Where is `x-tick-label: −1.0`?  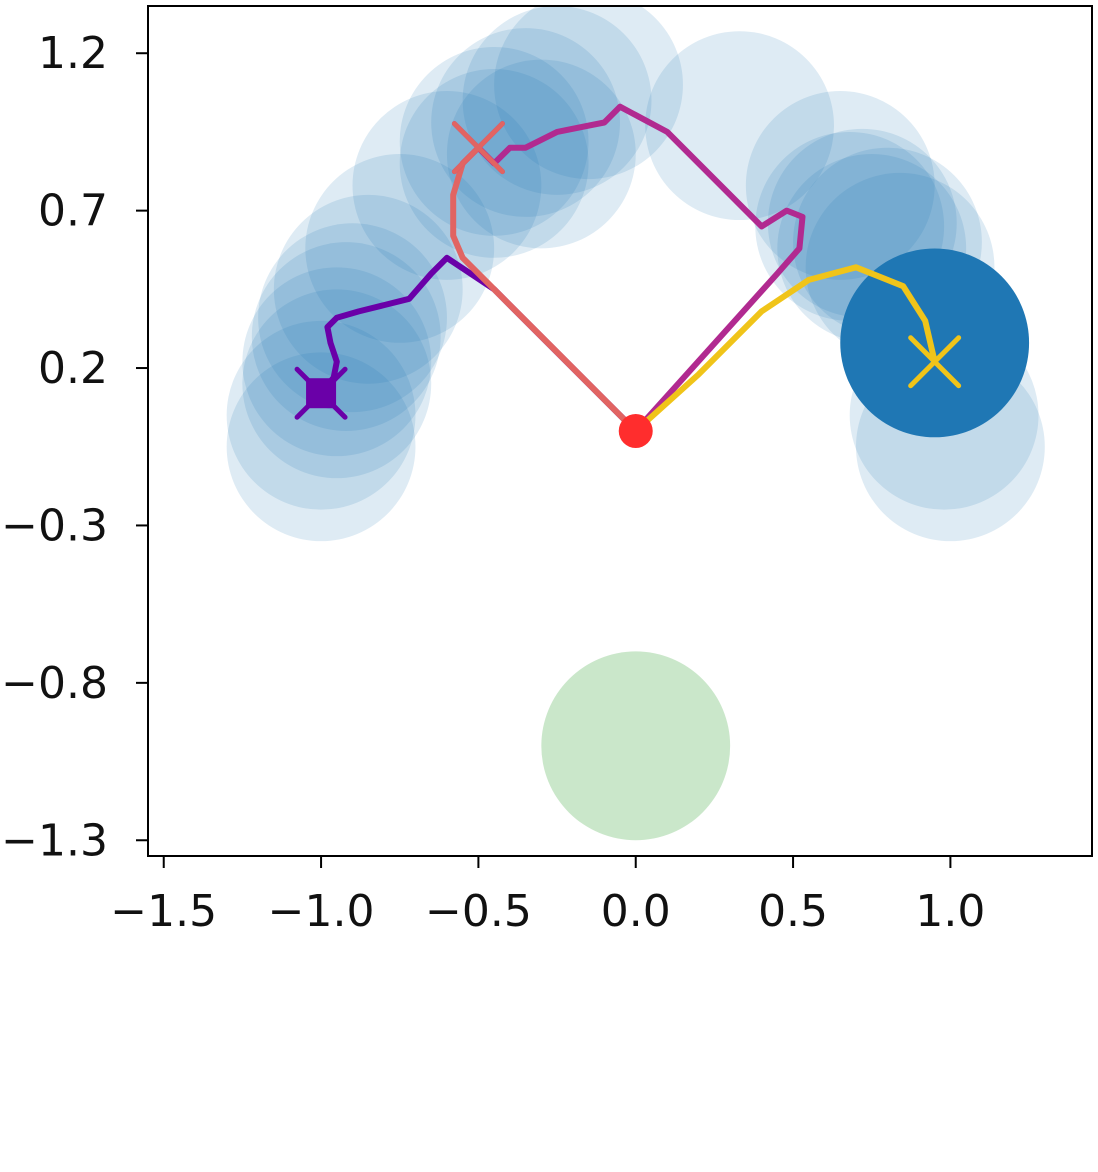
x-tick-label: −1.0 is located at coordinates (321, 911).